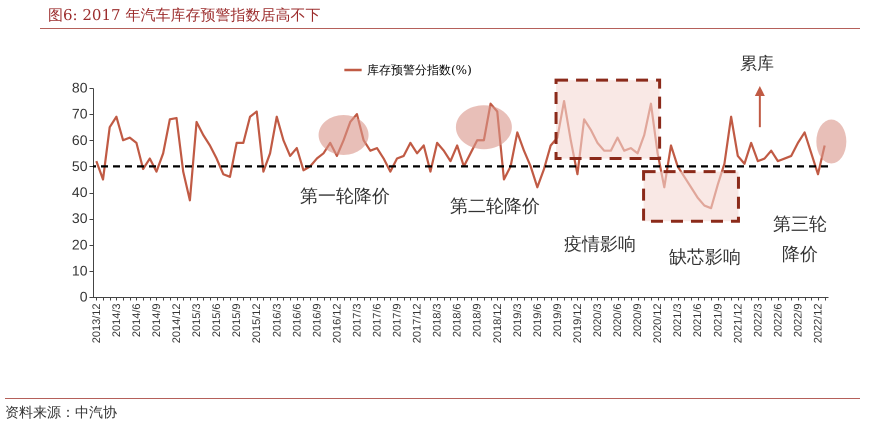 This screenshot has width=873, height=426. Describe the element at coordinates (345, 196) in the screenshot. I see `annotation: 第一轮降价` at that location.